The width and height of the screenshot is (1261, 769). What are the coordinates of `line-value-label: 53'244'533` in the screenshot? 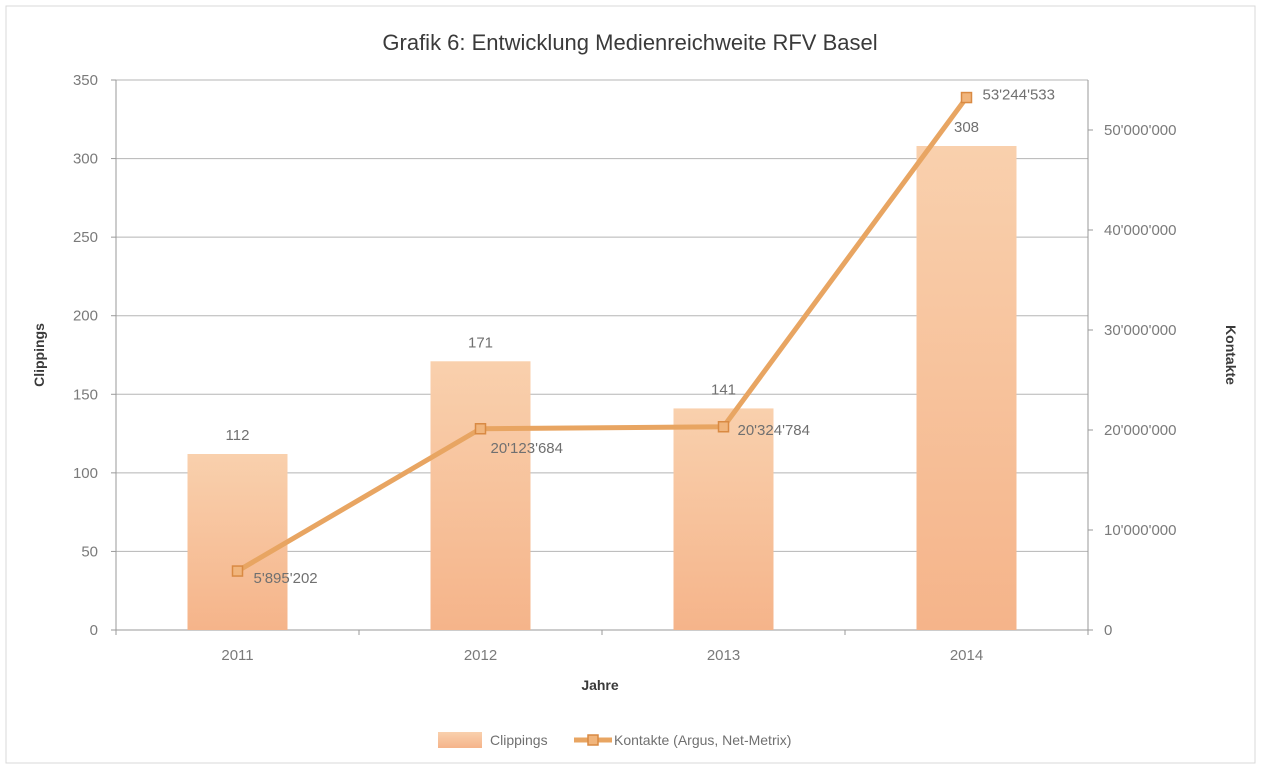 It's located at (1019, 95).